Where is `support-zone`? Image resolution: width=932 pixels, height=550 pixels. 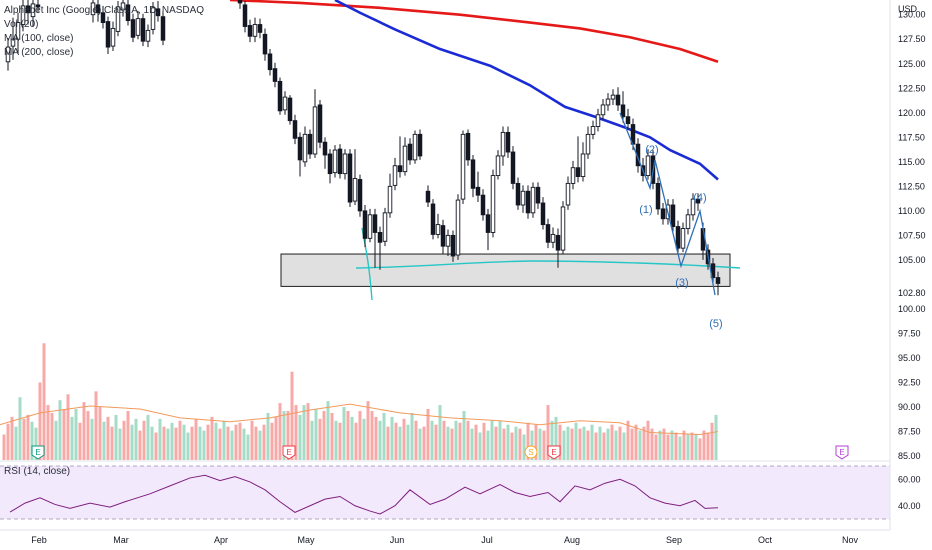 support-zone is located at coordinates (505, 270).